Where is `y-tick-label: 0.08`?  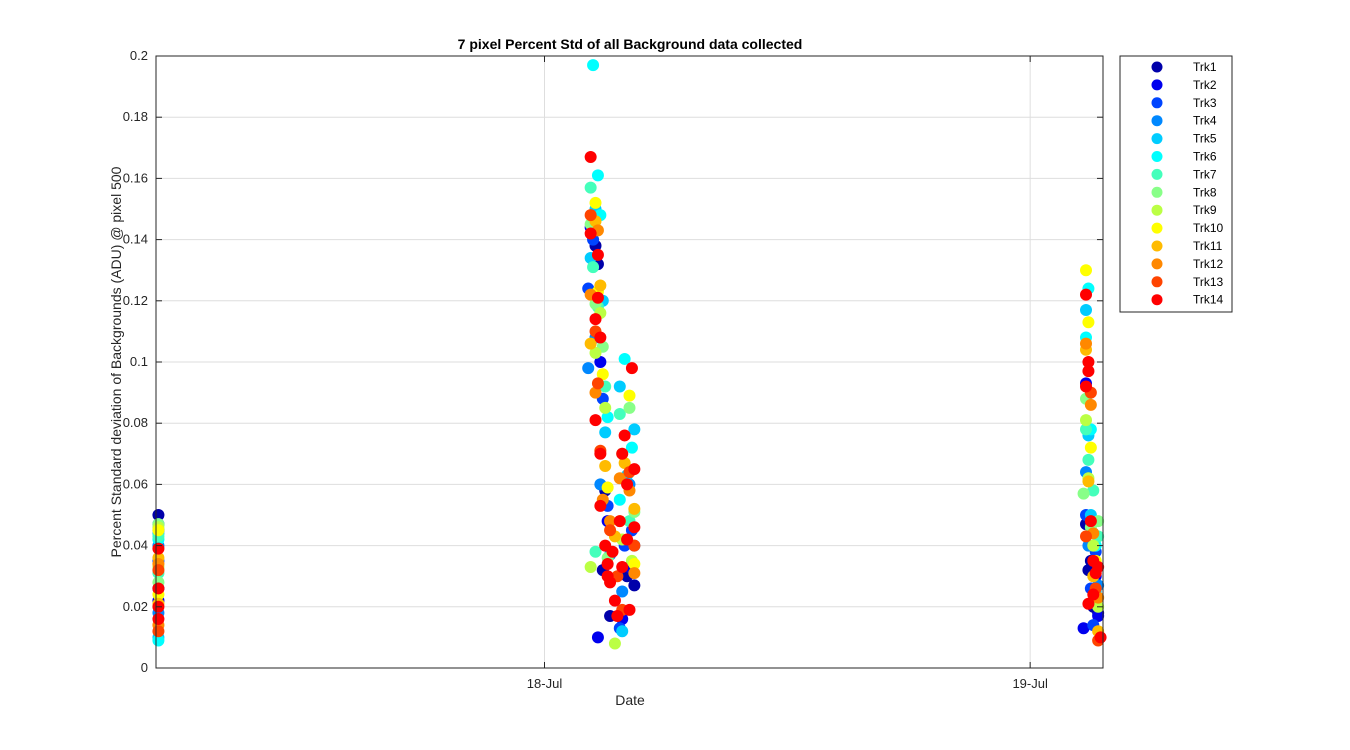
y-tick-label: 0.08 is located at coordinates (135, 422).